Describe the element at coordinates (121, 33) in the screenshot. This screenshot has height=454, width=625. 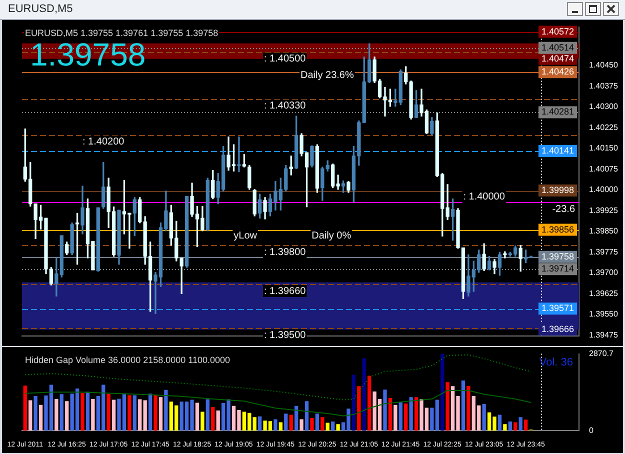
I see `chart-title: EURUSD,M5 1.39755 1.39761 1.39755 1.39758` at that location.